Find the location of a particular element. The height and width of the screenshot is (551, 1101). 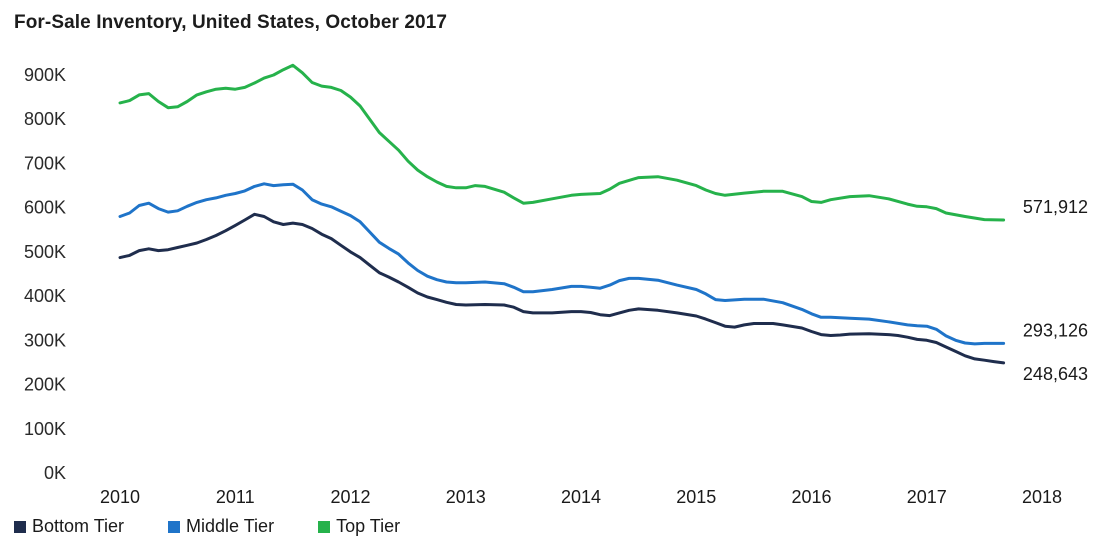

y-tick-label: 300K is located at coordinates (45, 340).